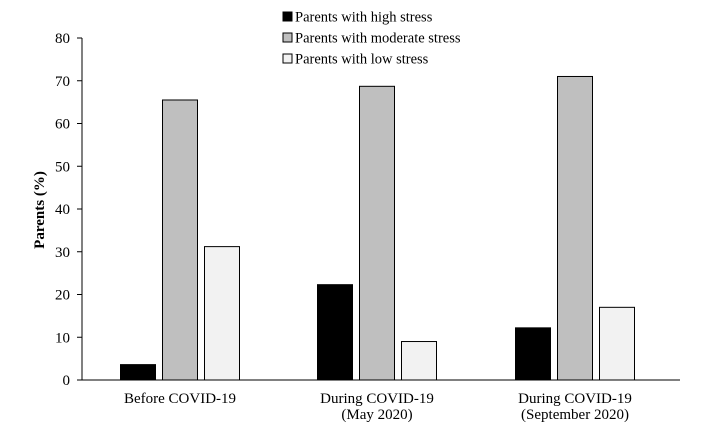  What do you see at coordinates (180, 399) in the screenshot?
I see `x-category-label: Before COVID-19` at bounding box center [180, 399].